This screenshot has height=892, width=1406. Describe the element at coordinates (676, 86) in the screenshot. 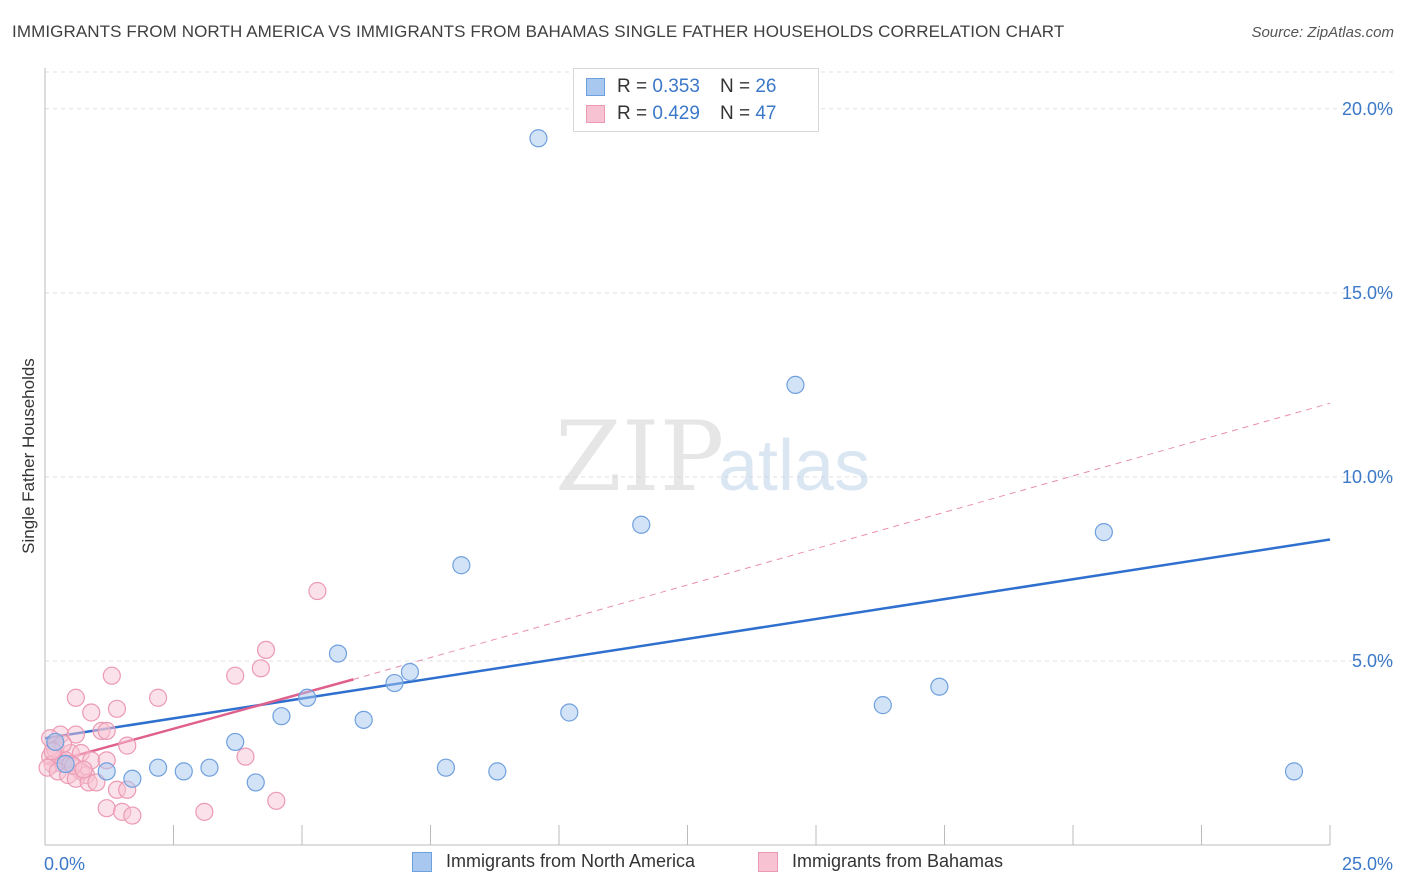

I see `r-value: 0.353` at that location.